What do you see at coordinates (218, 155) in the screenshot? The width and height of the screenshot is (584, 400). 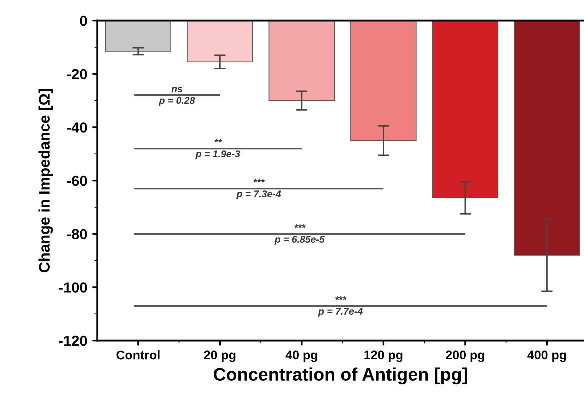 I see `annotation: p = 1.9e-3` at bounding box center [218, 155].